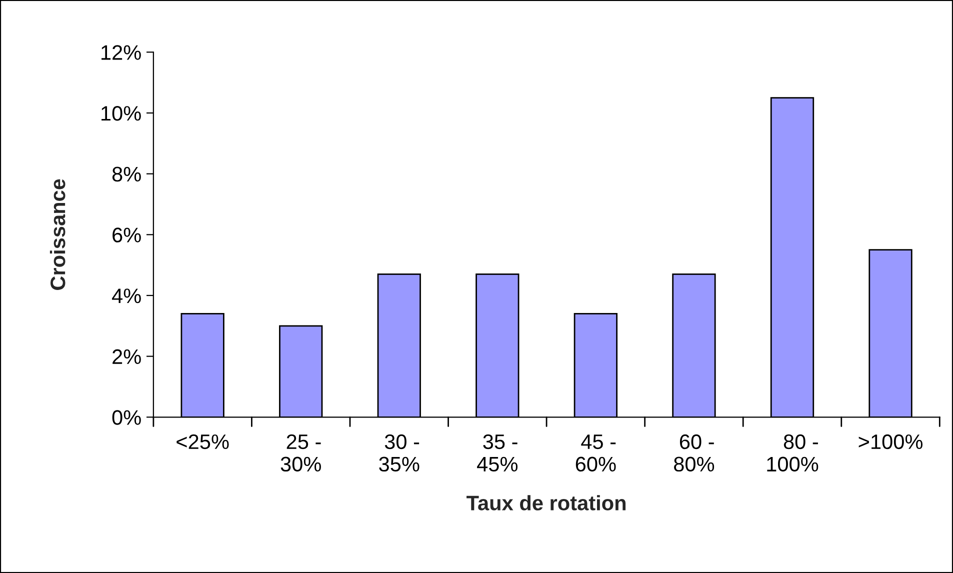 The width and height of the screenshot is (953, 573). What do you see at coordinates (126, 356) in the screenshot?
I see `y-tick-label: 2%` at bounding box center [126, 356].